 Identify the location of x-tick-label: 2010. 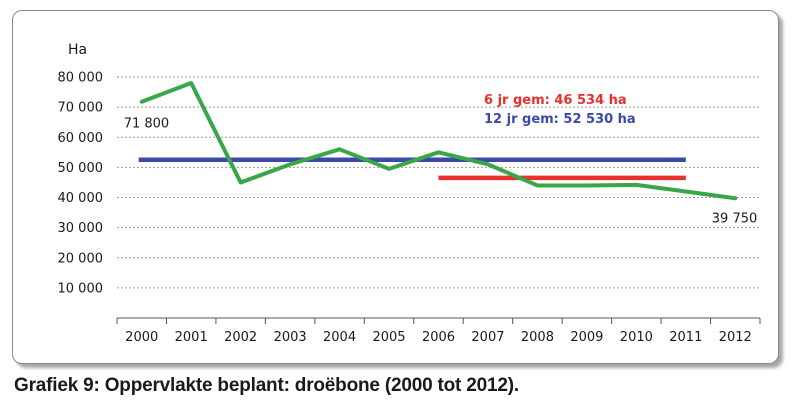
(636, 337).